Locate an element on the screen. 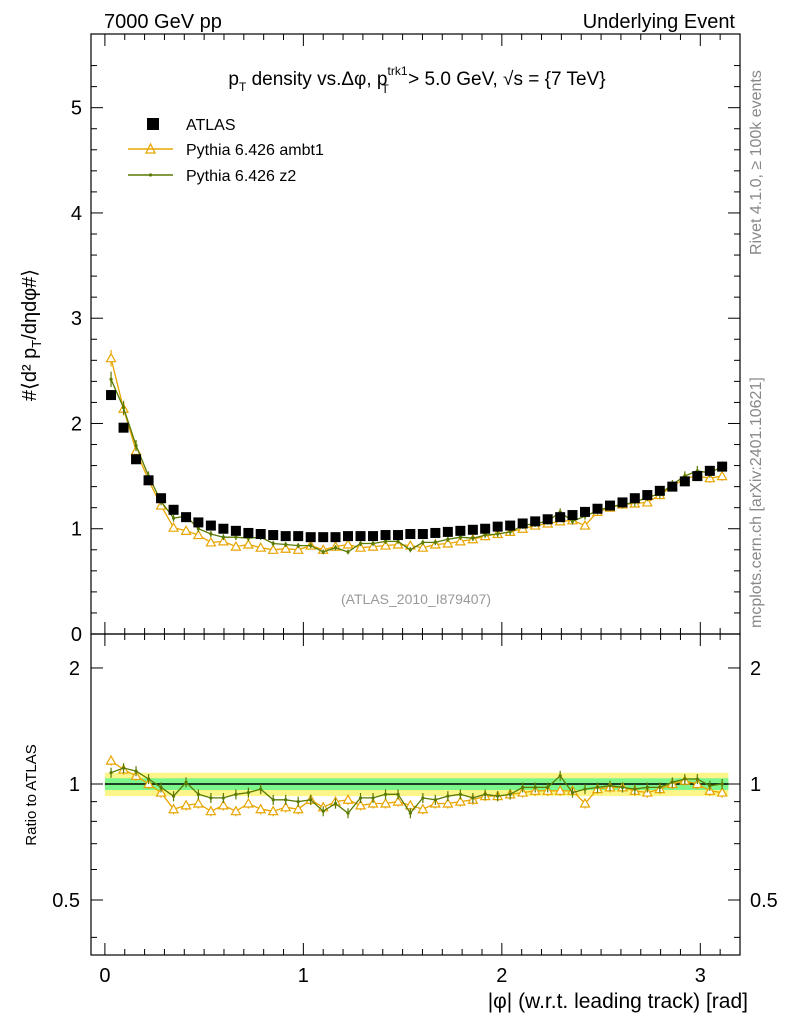  analysis-label: (ATLAS_2010_I879407) is located at coordinates (416, 599).